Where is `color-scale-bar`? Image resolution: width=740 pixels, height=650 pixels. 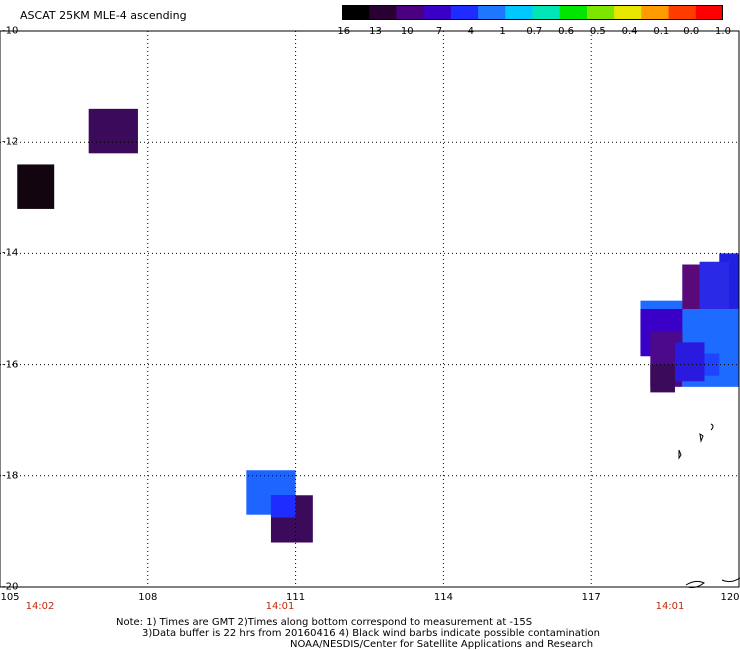
color-scale-bar is located at coordinates (532, 12).